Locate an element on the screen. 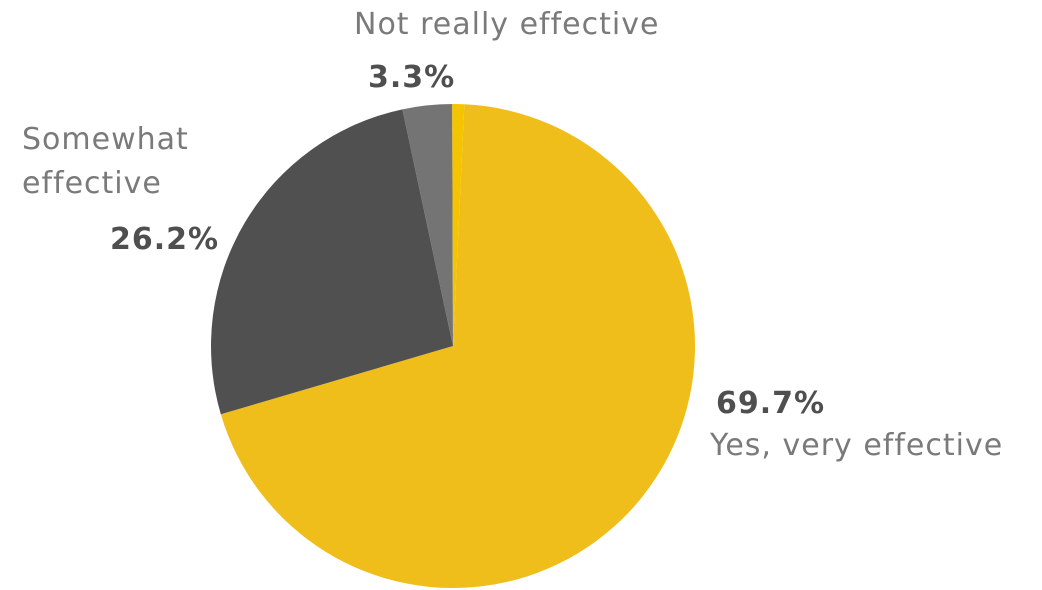 This screenshot has height=590, width=1042. label-somewhat-effective-pct: 26.2% is located at coordinates (165, 239).